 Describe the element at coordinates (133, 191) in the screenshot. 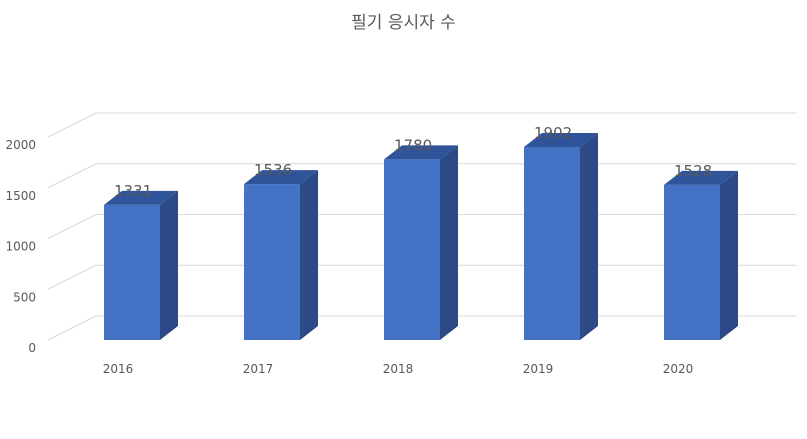

I see `data-label: 1331` at that location.